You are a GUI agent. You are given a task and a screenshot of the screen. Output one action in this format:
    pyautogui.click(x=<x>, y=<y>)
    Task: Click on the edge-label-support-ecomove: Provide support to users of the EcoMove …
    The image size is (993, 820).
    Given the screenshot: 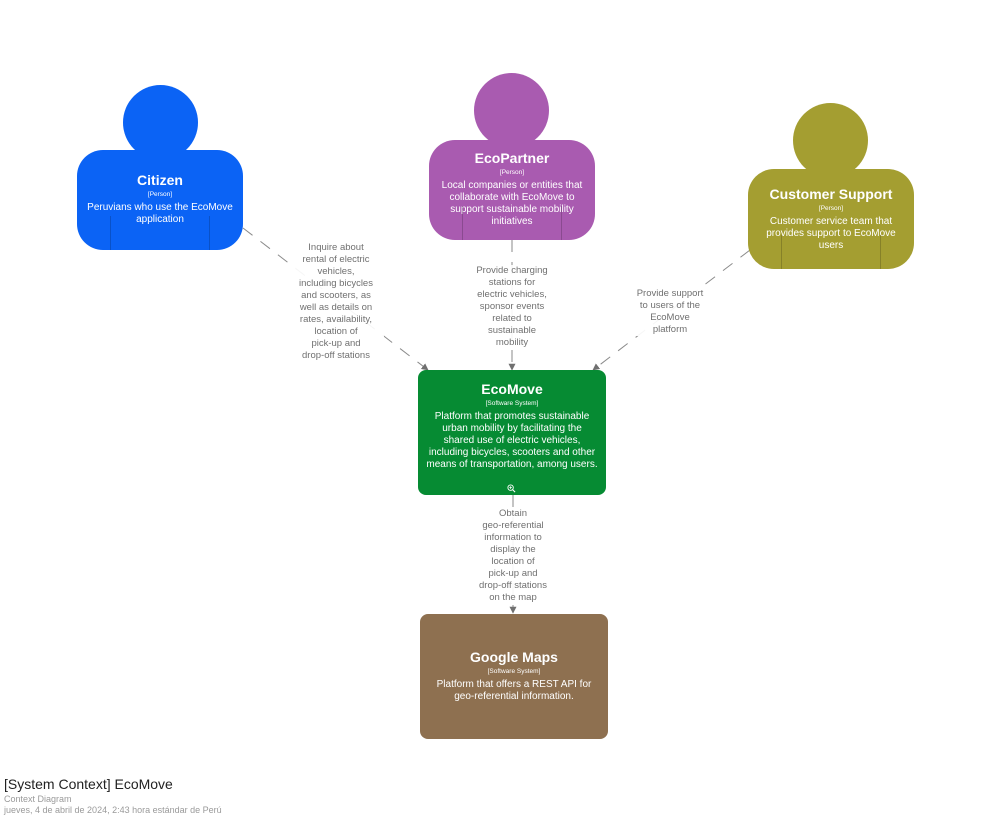 What is the action you would take?
    pyautogui.click(x=670, y=312)
    